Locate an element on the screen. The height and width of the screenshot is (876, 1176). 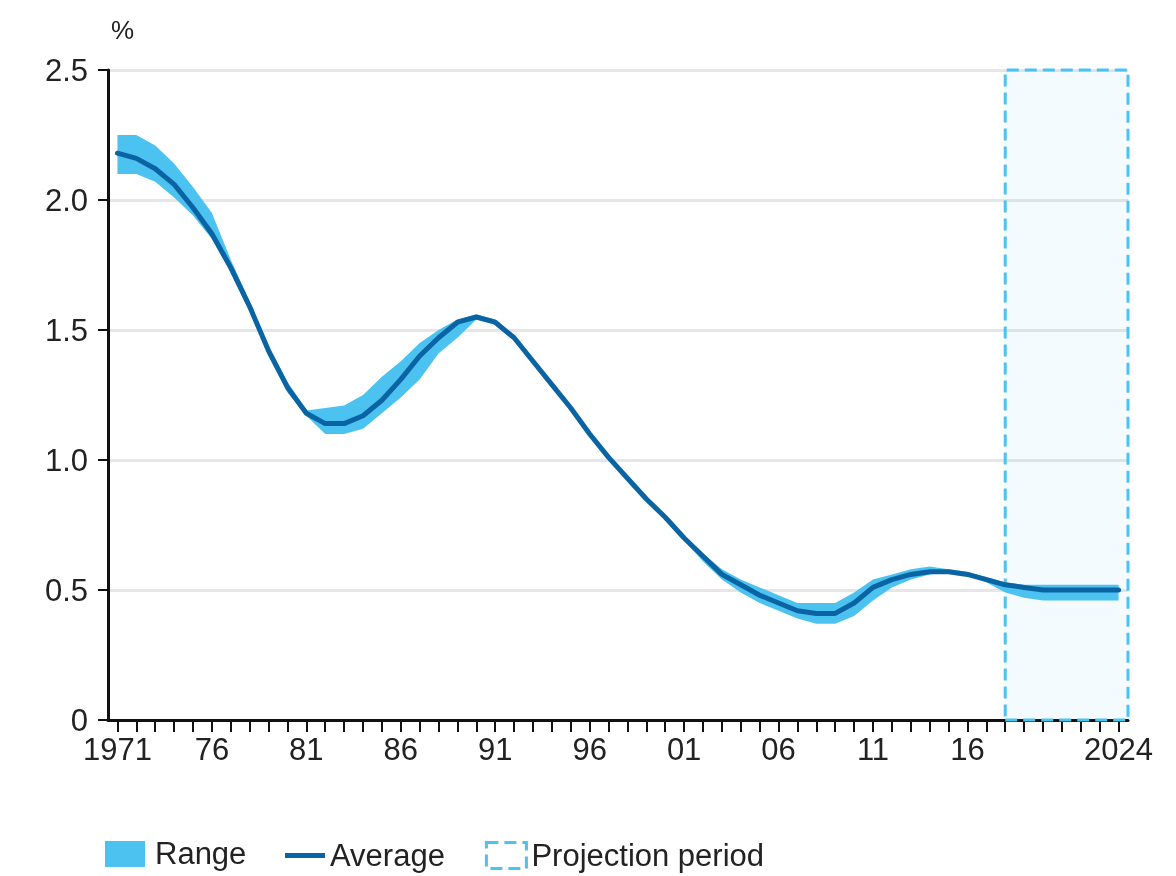
y-tick-label: 2.5 is located at coordinates (66, 70).